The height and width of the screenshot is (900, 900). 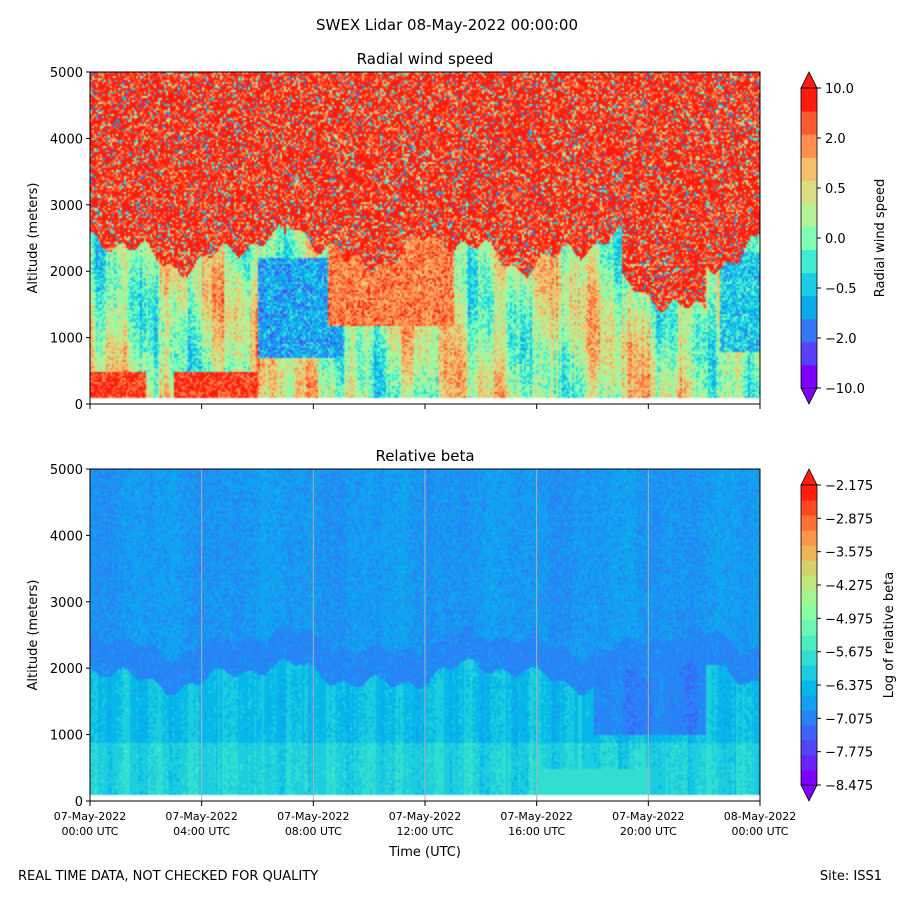 I want to click on relative-beta-y-axis: 0 1000 2000 3000 4000 5000, so click(x=70, y=636).